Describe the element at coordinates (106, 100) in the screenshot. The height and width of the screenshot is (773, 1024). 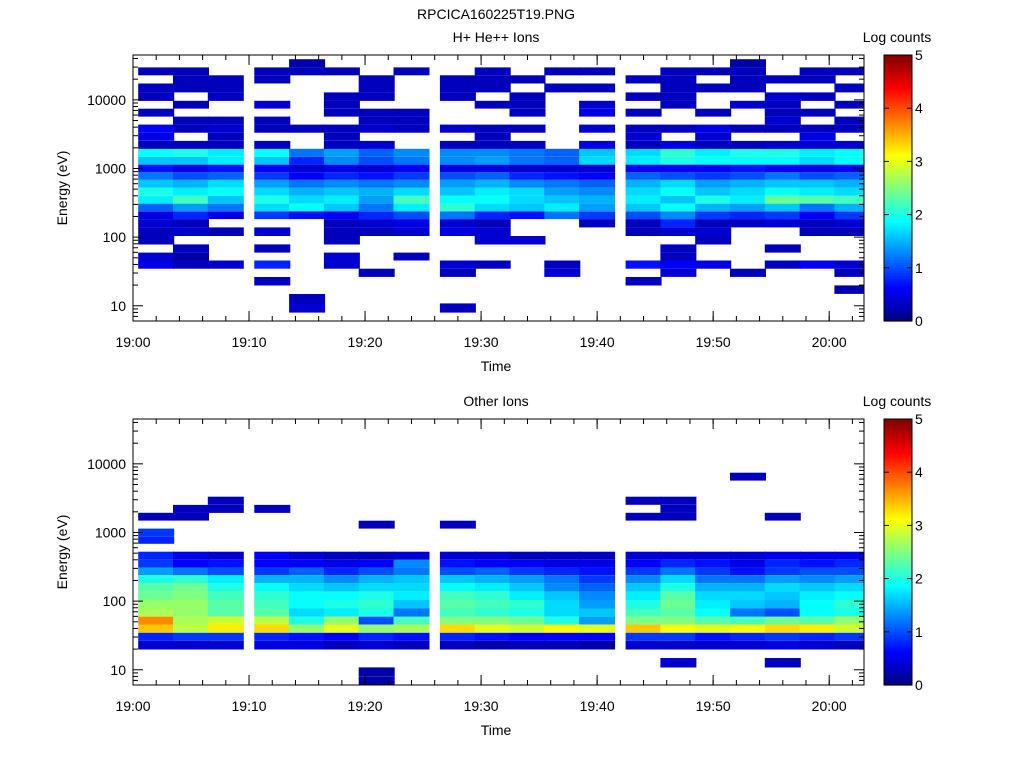
I see `y-tick-label: 10000` at that location.